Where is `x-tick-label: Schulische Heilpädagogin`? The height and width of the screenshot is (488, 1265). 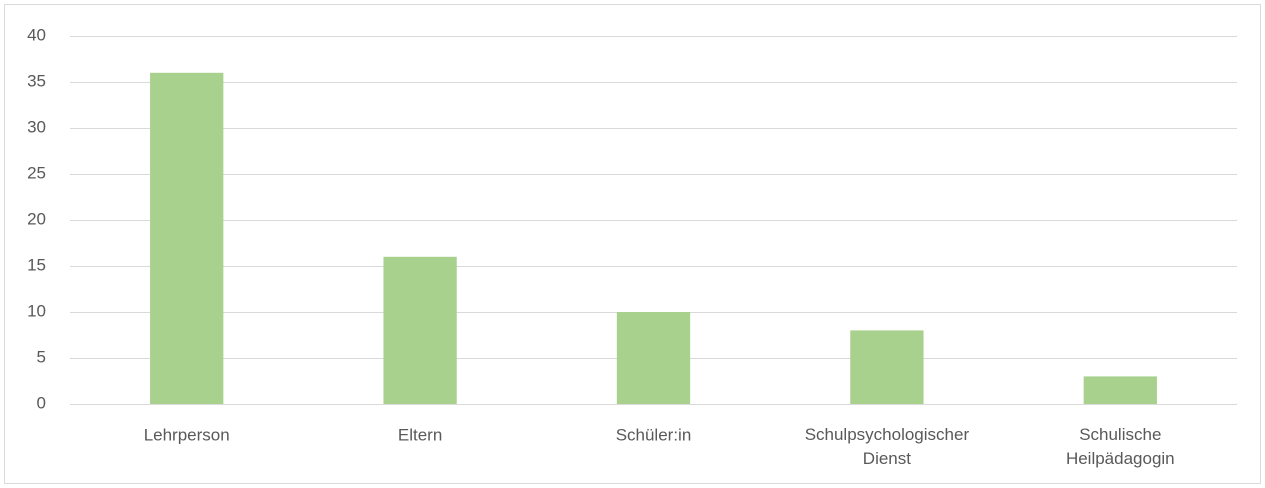 x-tick-label: Schulische Heilpädagogin is located at coordinates (1120, 446).